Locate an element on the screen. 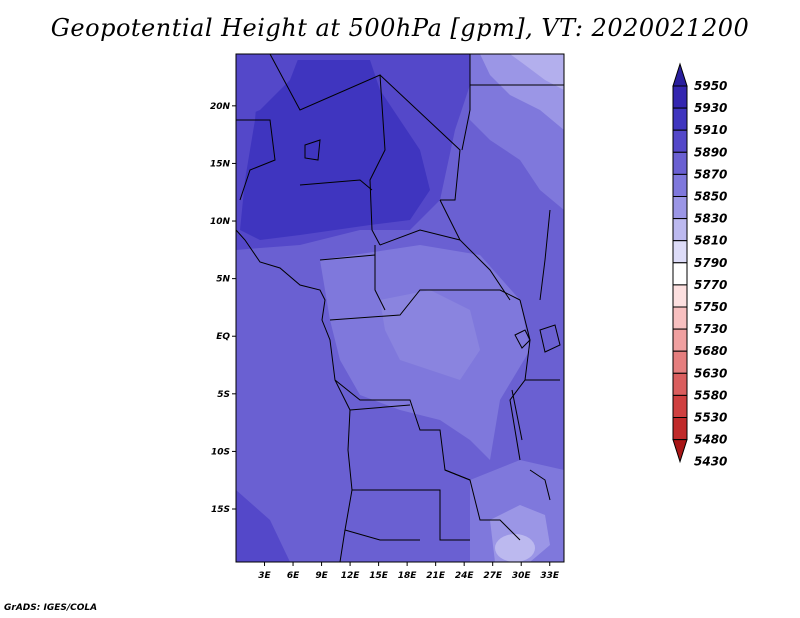 The width and height of the screenshot is (800, 618). colorbar-label: 5680 is located at coordinates (710, 351).